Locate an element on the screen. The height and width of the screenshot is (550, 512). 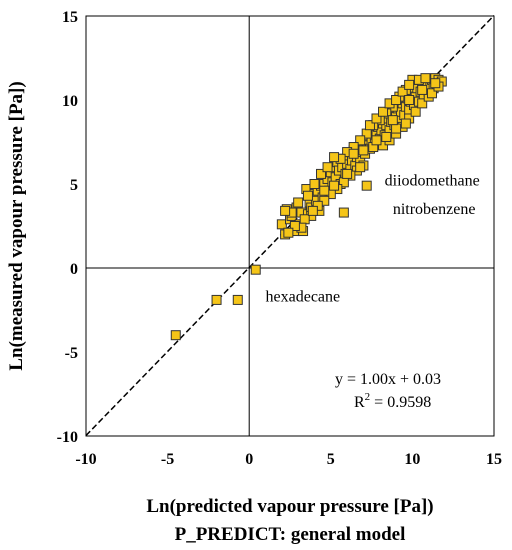
x-tick-label: 0 is located at coordinates (249, 459).